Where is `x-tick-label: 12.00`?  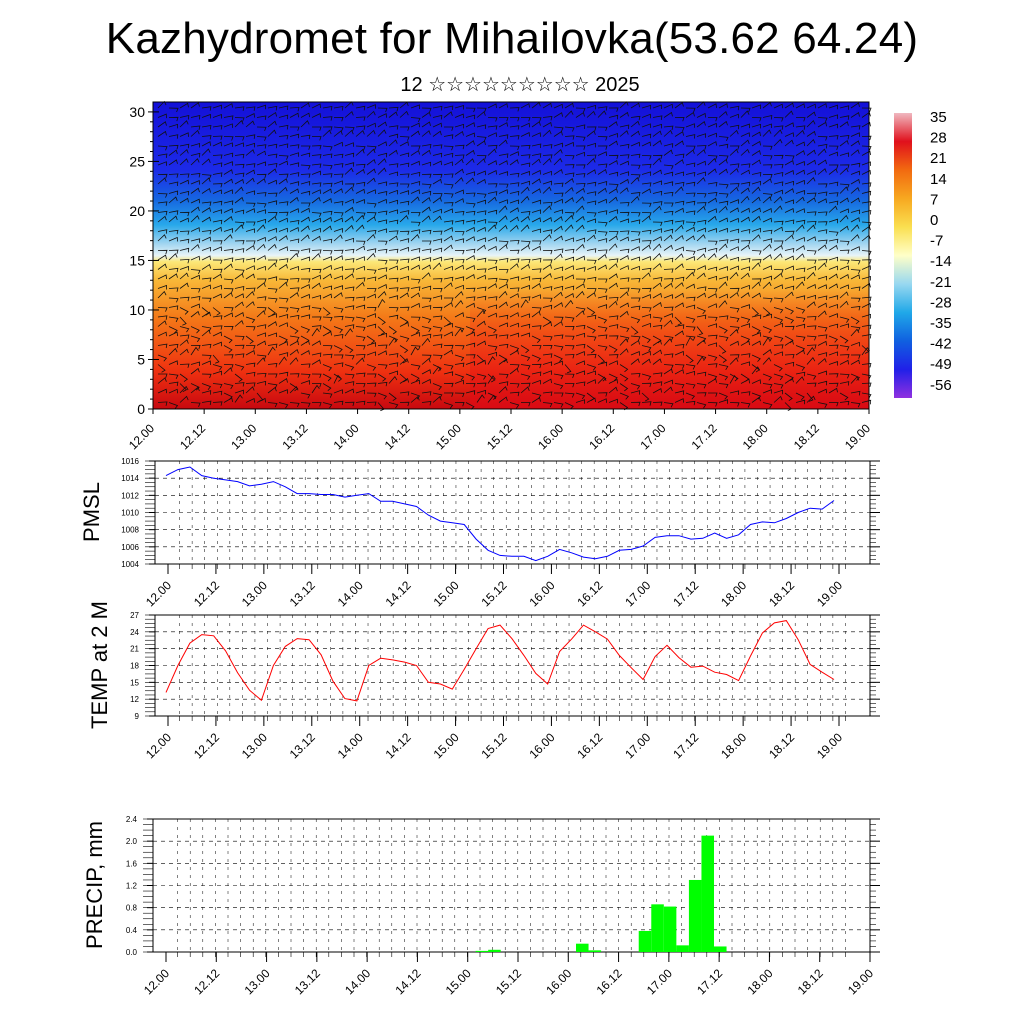
x-tick-label: 12.00 is located at coordinates (156, 981).